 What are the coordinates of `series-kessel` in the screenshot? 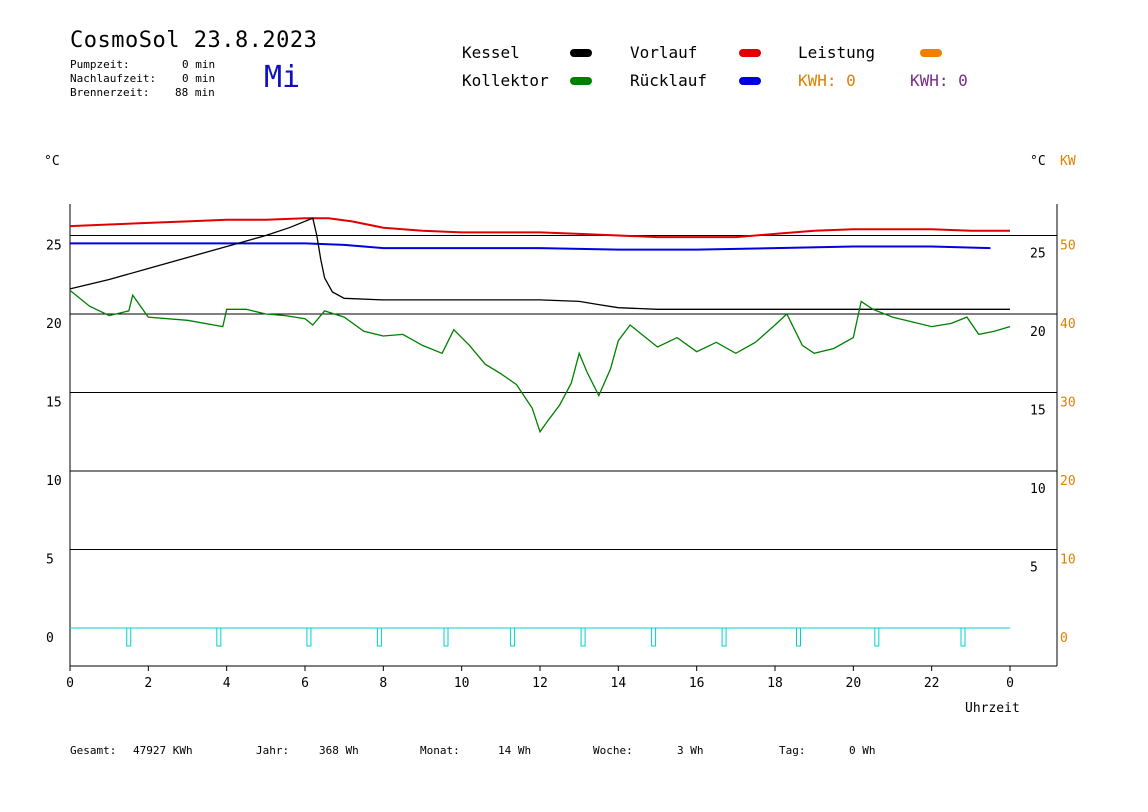 It's located at (539, 263).